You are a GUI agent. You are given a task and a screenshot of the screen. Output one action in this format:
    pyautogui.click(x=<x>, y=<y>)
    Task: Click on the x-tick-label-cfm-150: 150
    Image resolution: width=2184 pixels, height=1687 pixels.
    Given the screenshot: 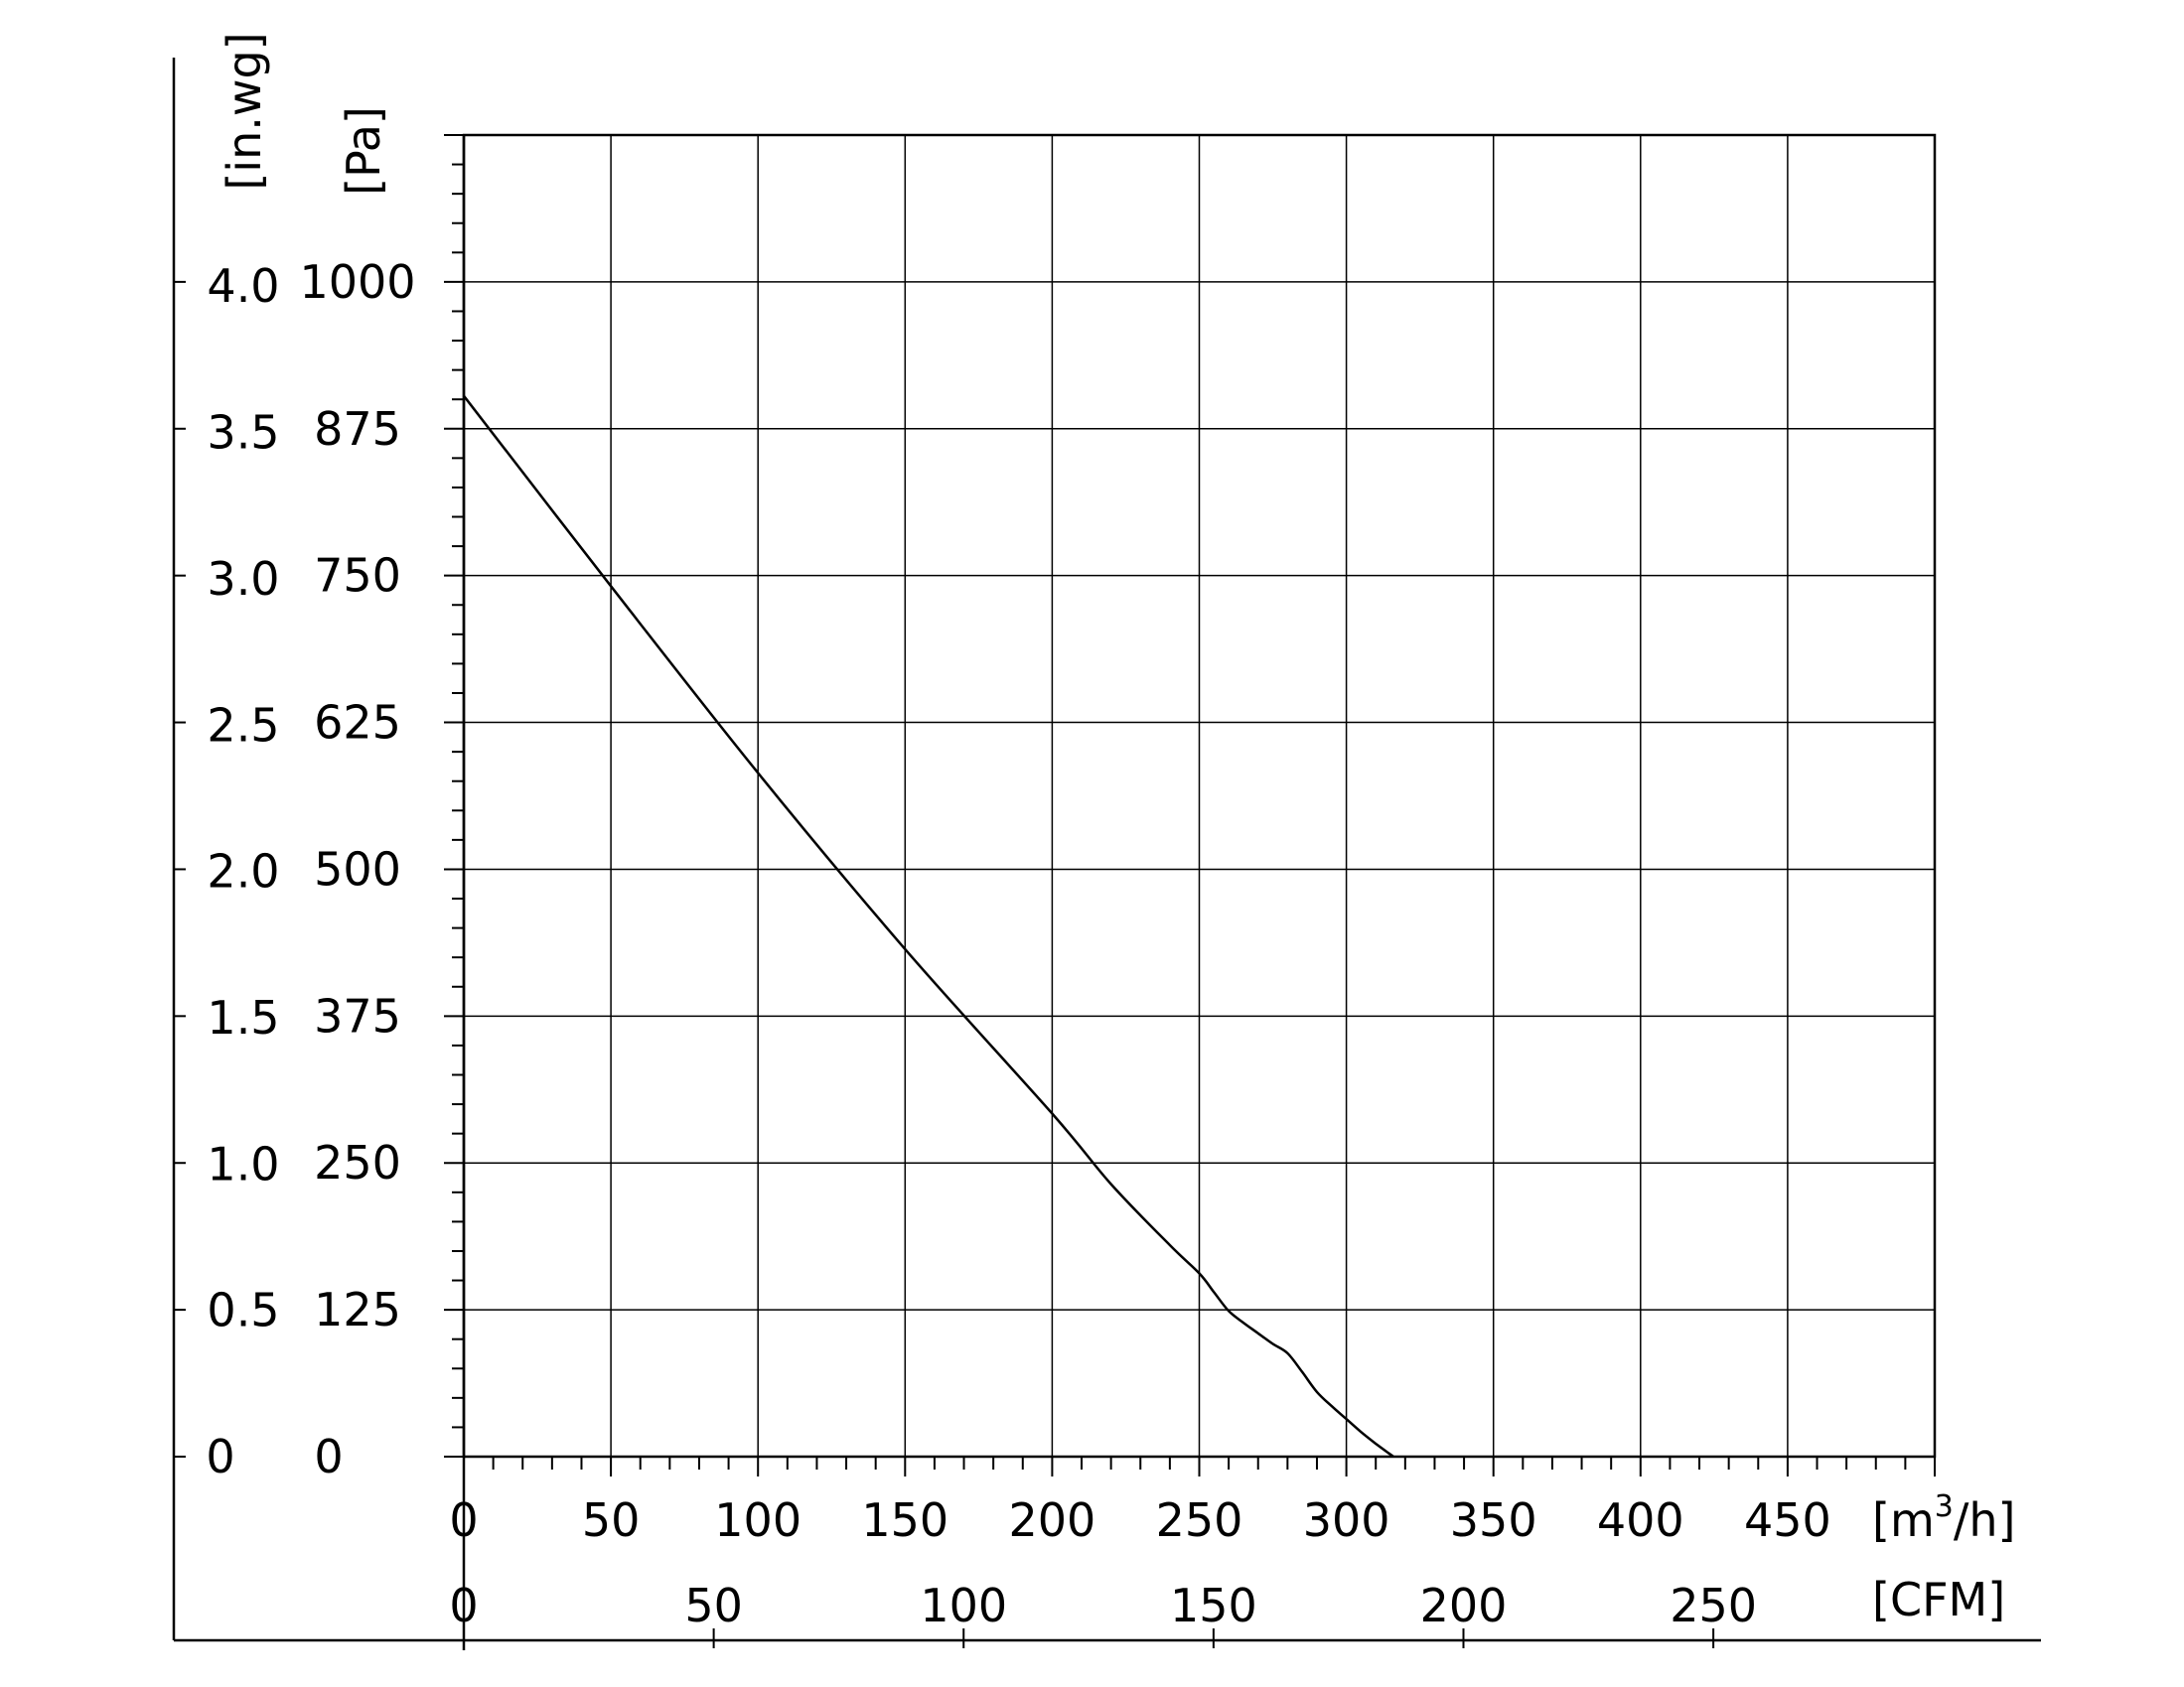 What is the action you would take?
    pyautogui.click(x=1213, y=1605)
    